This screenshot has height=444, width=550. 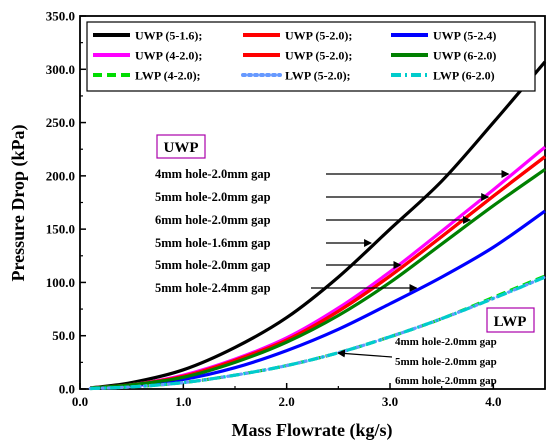 What do you see at coordinates (365, 353) in the screenshot?
I see `lwp-annotation-arrow` at bounding box center [365, 353].